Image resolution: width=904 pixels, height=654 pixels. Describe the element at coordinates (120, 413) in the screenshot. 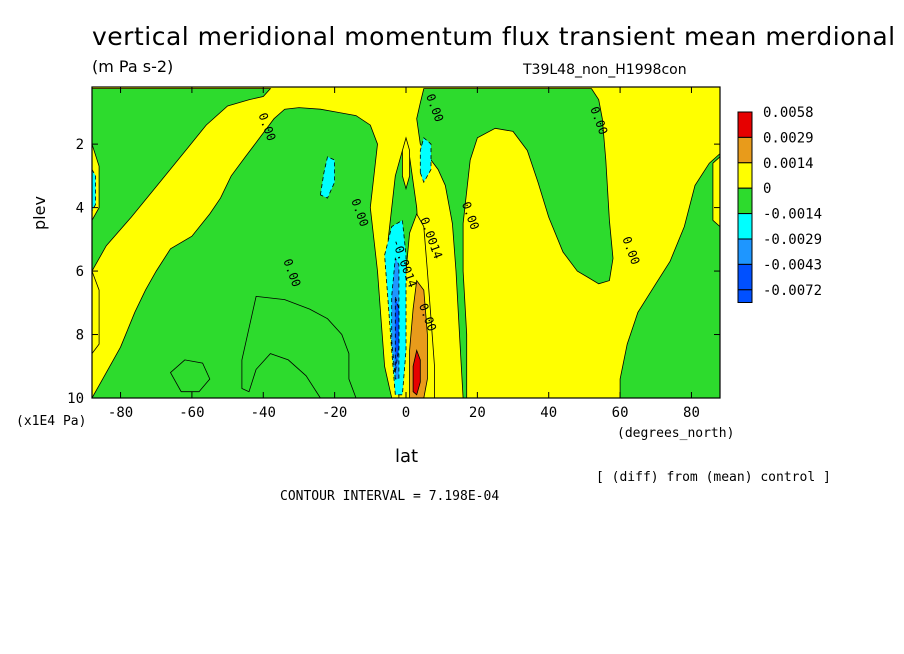

I see `x-tick-label: -80` at that location.